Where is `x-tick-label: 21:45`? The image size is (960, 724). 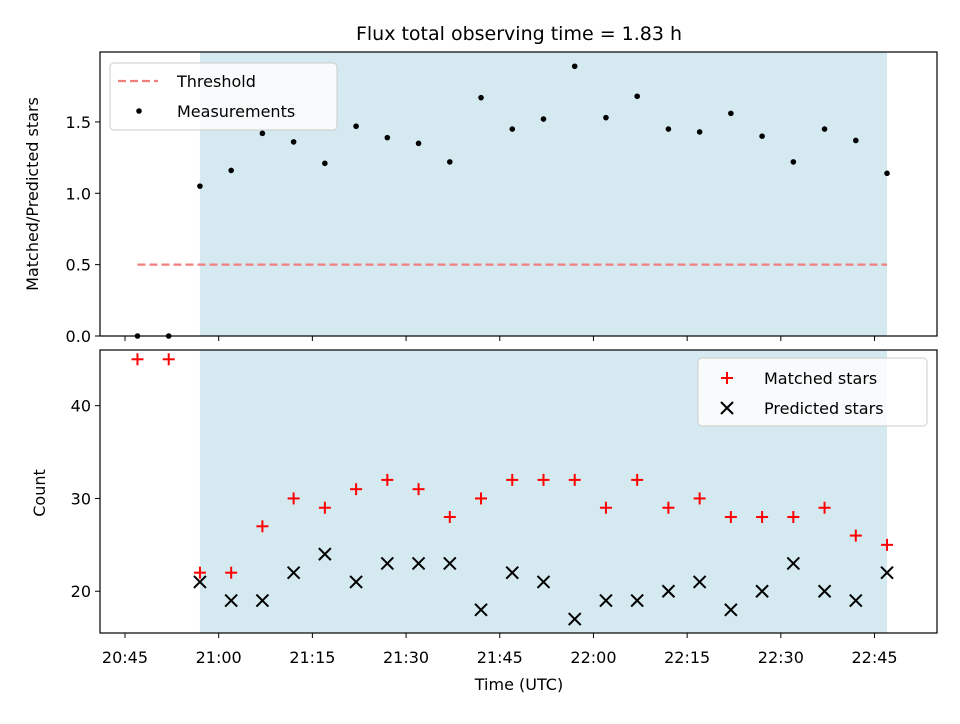
x-tick-label: 21:45 is located at coordinates (500, 657).